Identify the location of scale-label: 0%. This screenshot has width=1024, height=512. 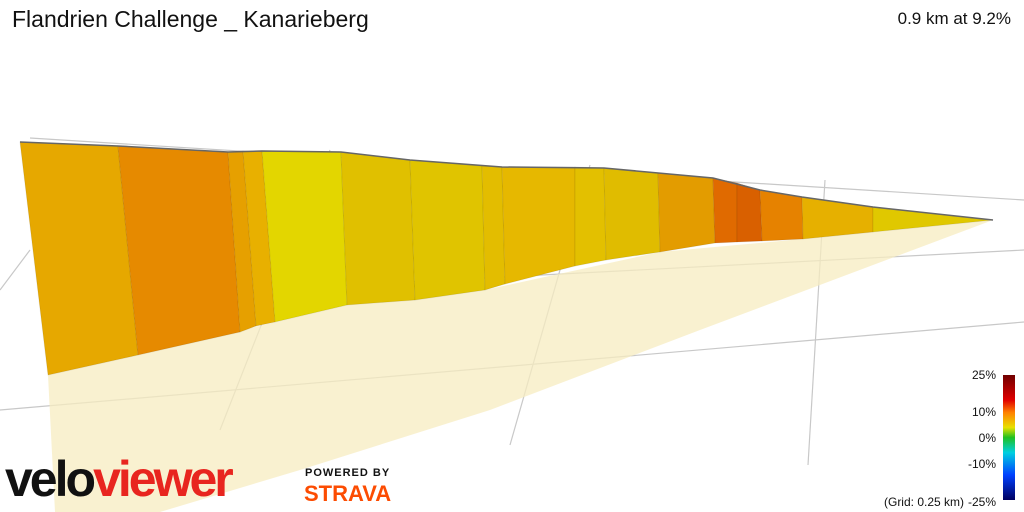
(987, 438).